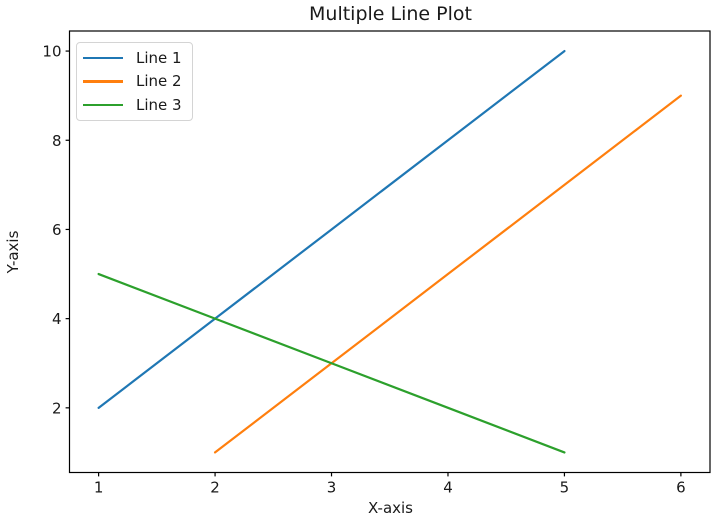 The height and width of the screenshot is (525, 715). What do you see at coordinates (57, 141) in the screenshot?
I see `y-tick-label: 8` at bounding box center [57, 141].